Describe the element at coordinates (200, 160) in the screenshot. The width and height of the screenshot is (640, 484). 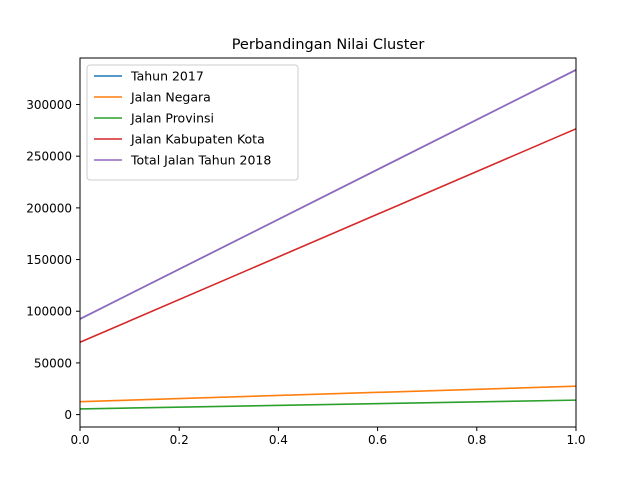
I see `legend-label: Total Jalan Tahun 2018` at that location.